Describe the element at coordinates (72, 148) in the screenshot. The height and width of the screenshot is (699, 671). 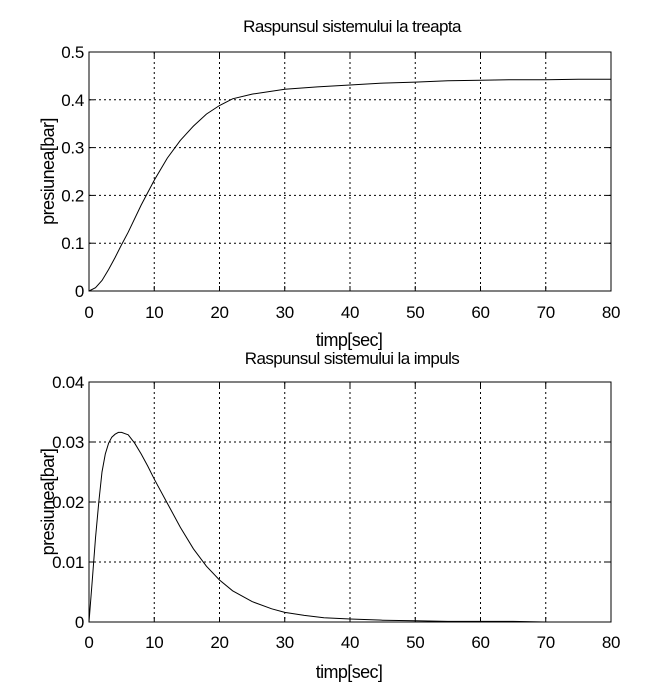
I see `y-tick-label: 0.3` at that location.